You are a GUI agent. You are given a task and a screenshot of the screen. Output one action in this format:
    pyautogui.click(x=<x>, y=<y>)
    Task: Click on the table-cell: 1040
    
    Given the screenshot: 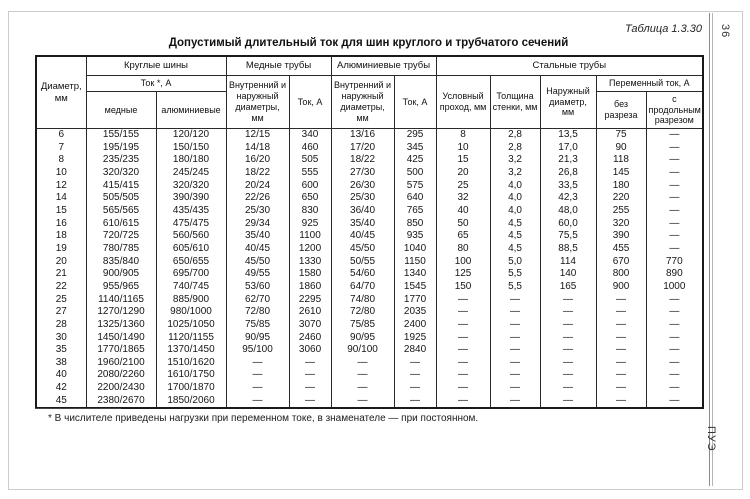 What is the action you would take?
    pyautogui.click(x=415, y=249)
    